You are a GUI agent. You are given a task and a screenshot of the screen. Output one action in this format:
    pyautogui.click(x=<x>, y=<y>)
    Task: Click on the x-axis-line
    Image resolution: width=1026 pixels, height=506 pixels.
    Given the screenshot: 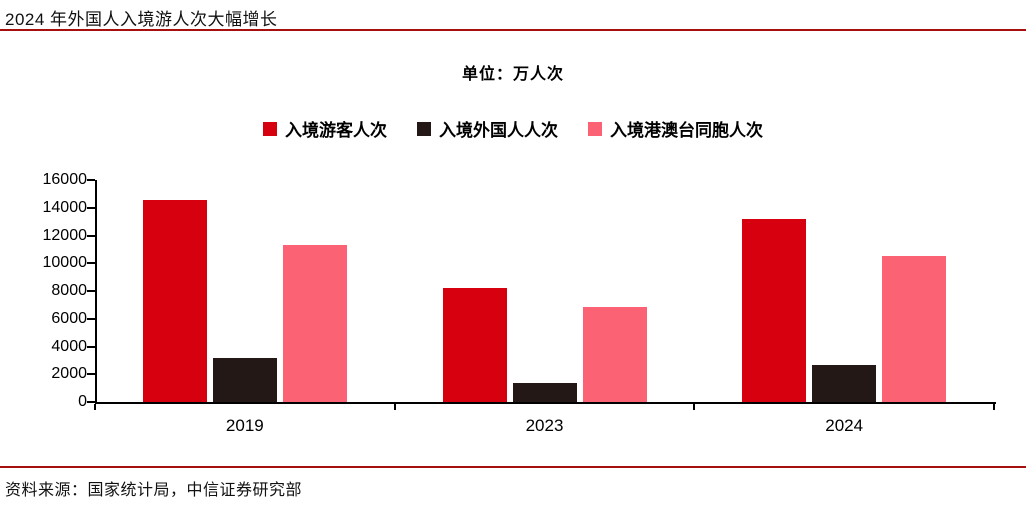 What is the action you would take?
    pyautogui.click(x=545, y=403)
    